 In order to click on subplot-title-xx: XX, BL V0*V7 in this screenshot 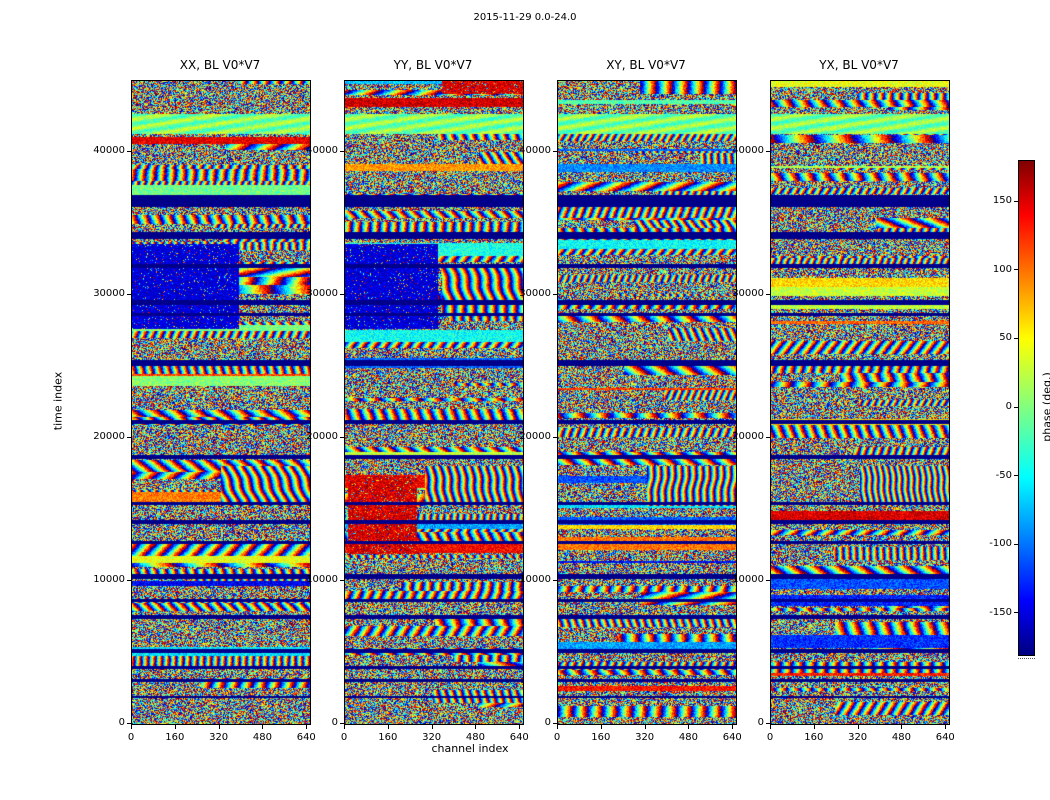, I will do `click(220, 65)`.